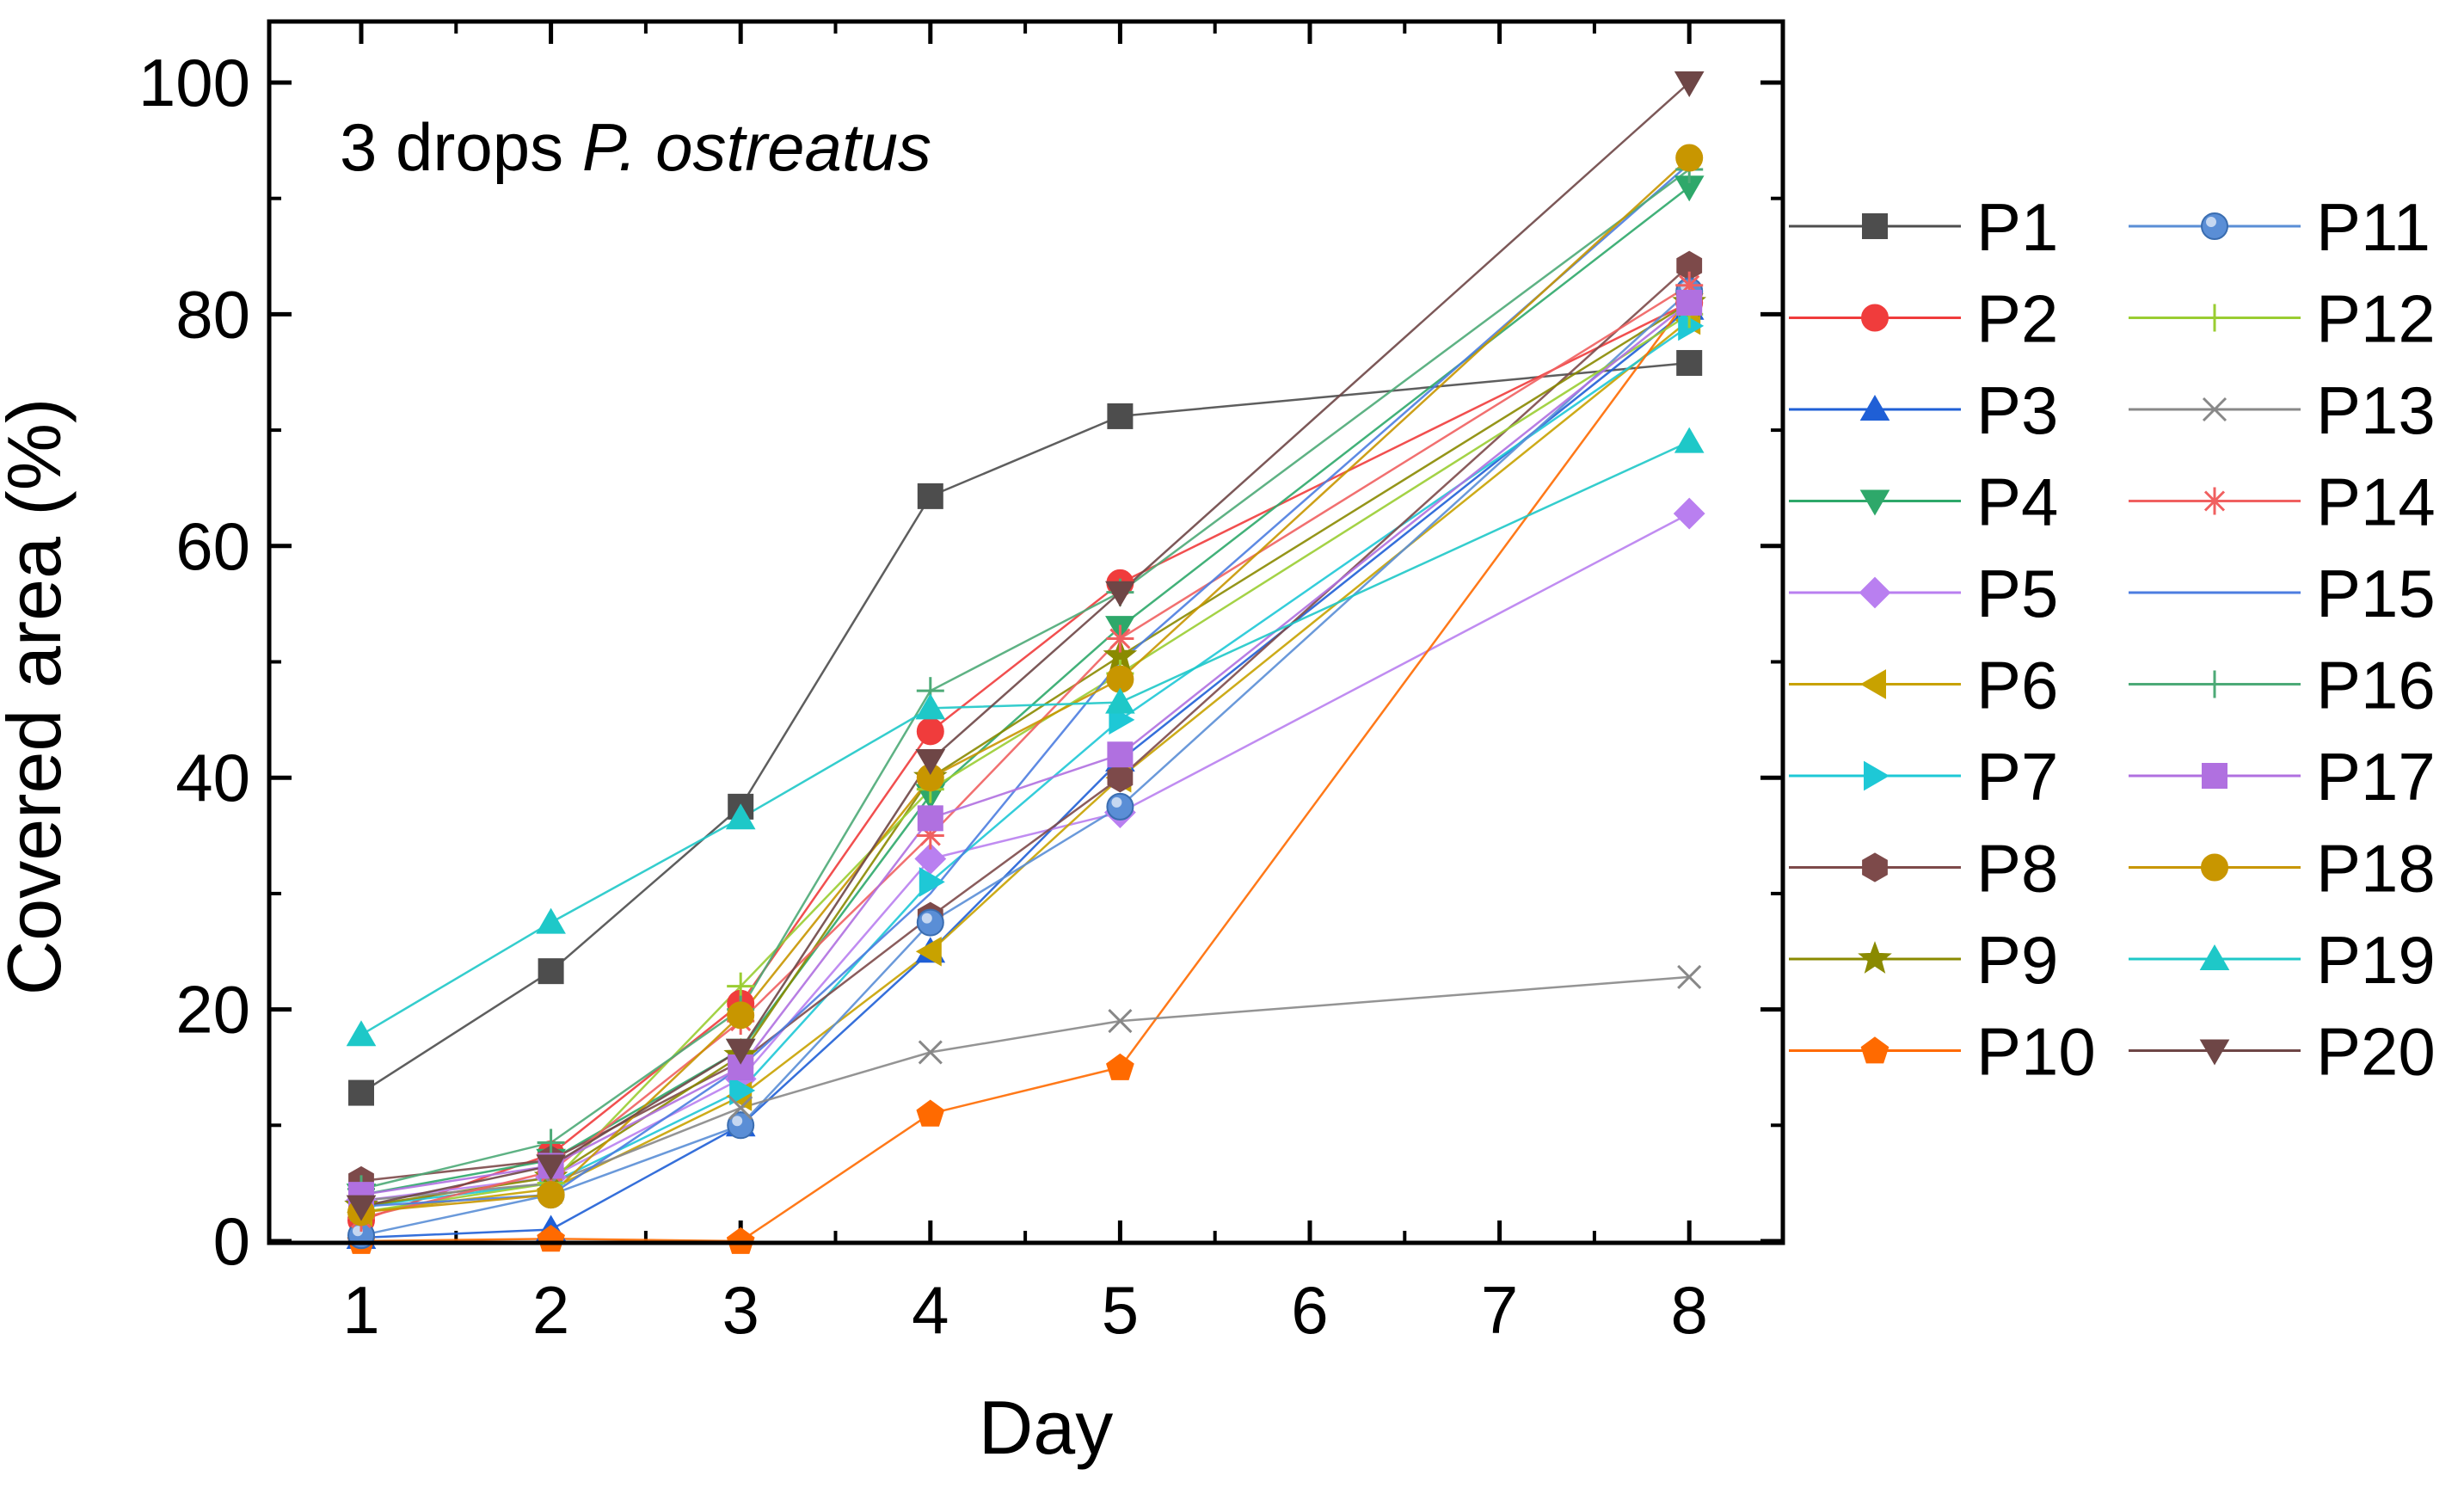 The image size is (2464, 1494). I want to click on legend-label: P4, so click(2017, 502).